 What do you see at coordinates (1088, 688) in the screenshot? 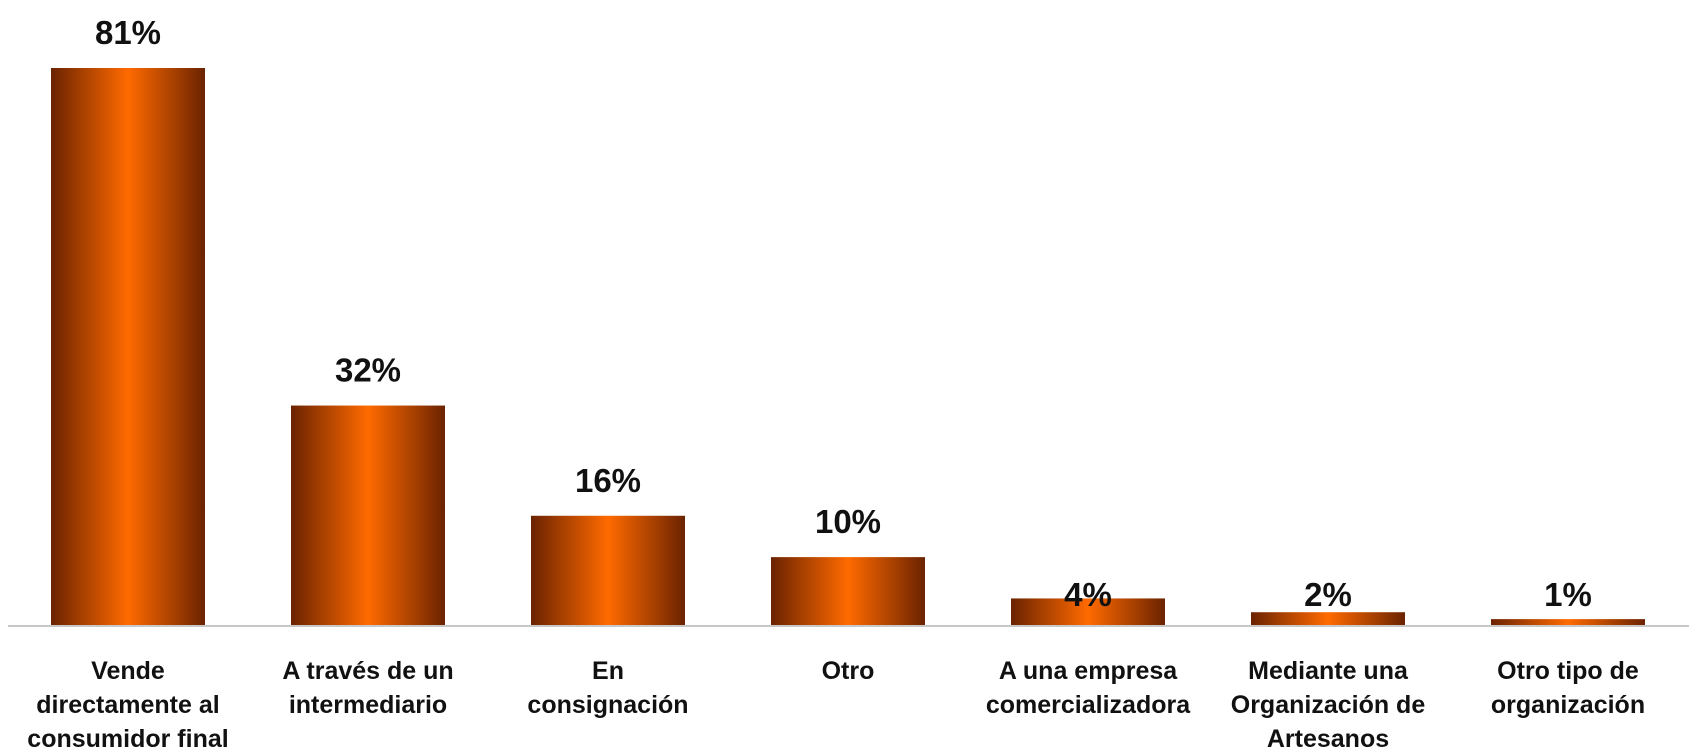
I see `category-label: A una empresa comercializadora` at bounding box center [1088, 688].